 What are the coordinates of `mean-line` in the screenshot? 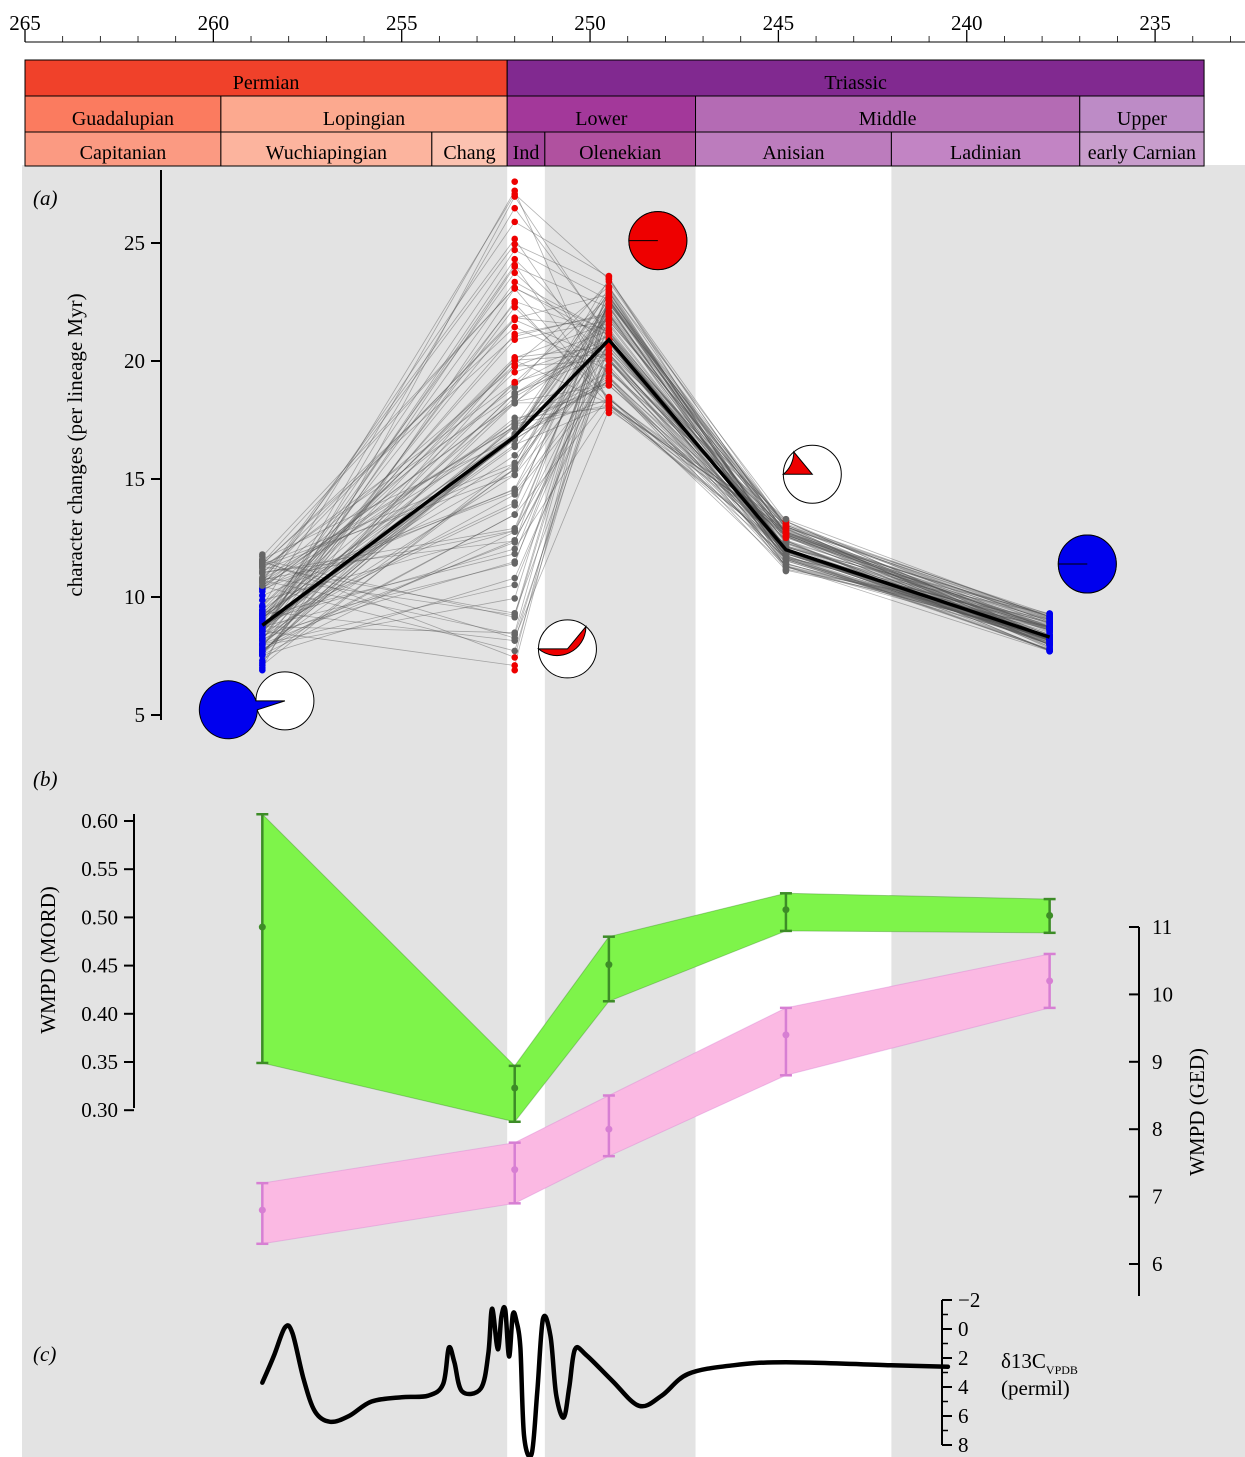 It's located at (656, 488).